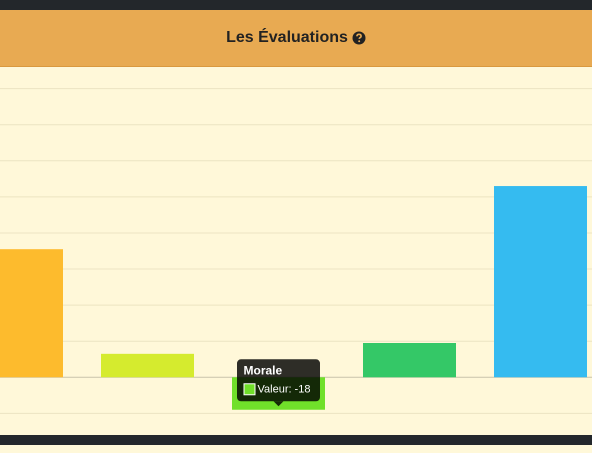 Image resolution: width=592 pixels, height=453 pixels. I want to click on tooltip: Morale Valeur: -18, so click(278, 383).